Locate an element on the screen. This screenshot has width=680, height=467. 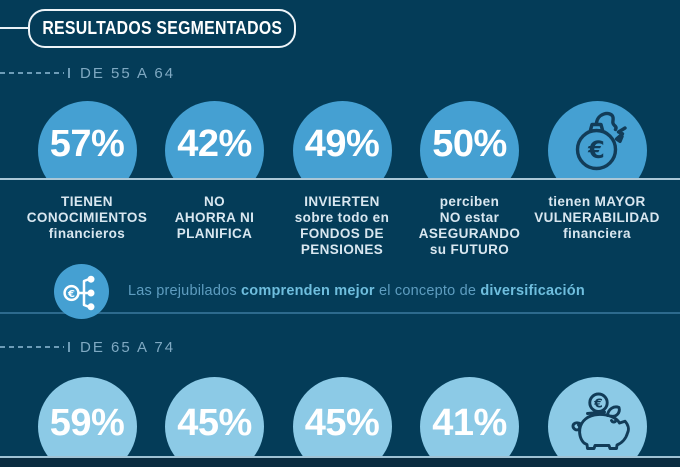
diversification-icon: € is located at coordinates (81, 291).